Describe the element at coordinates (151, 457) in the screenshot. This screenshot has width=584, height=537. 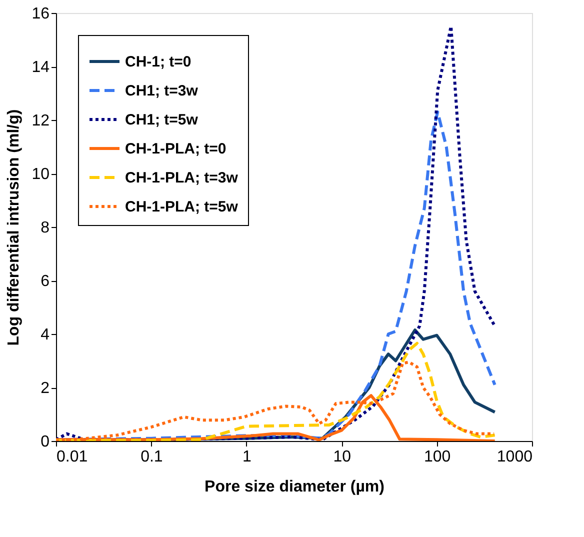
I see `x-tick-label: 0.1` at that location.